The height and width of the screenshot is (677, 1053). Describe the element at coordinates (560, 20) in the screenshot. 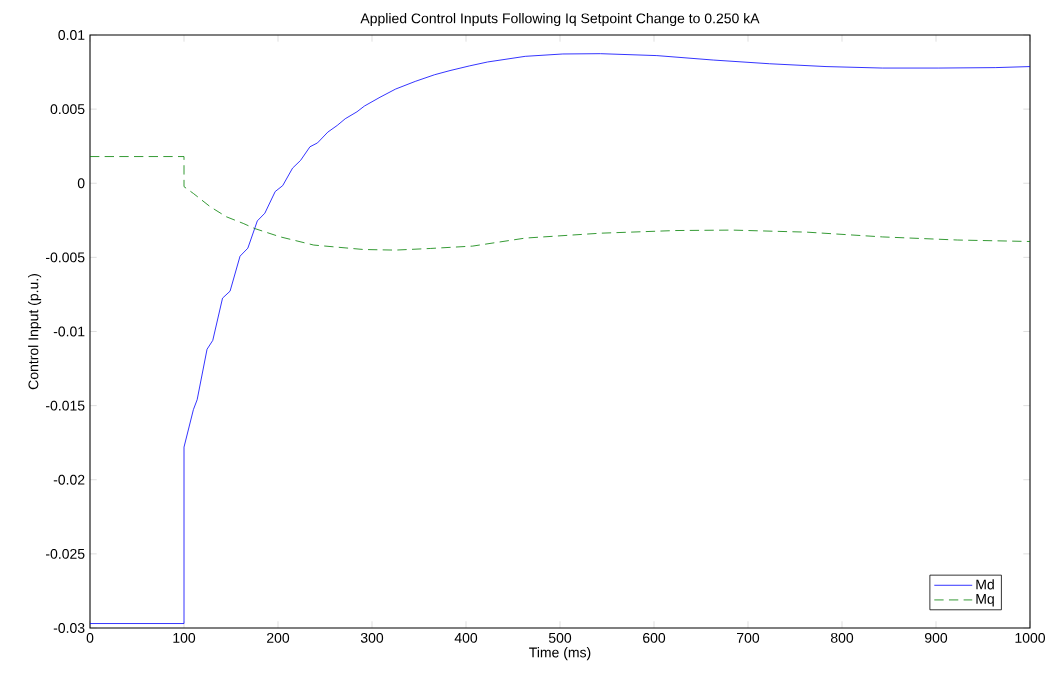

I see `chart-title: Applied Control Inputs Following Iq Setpoint Change to 0.250 kA` at that location.